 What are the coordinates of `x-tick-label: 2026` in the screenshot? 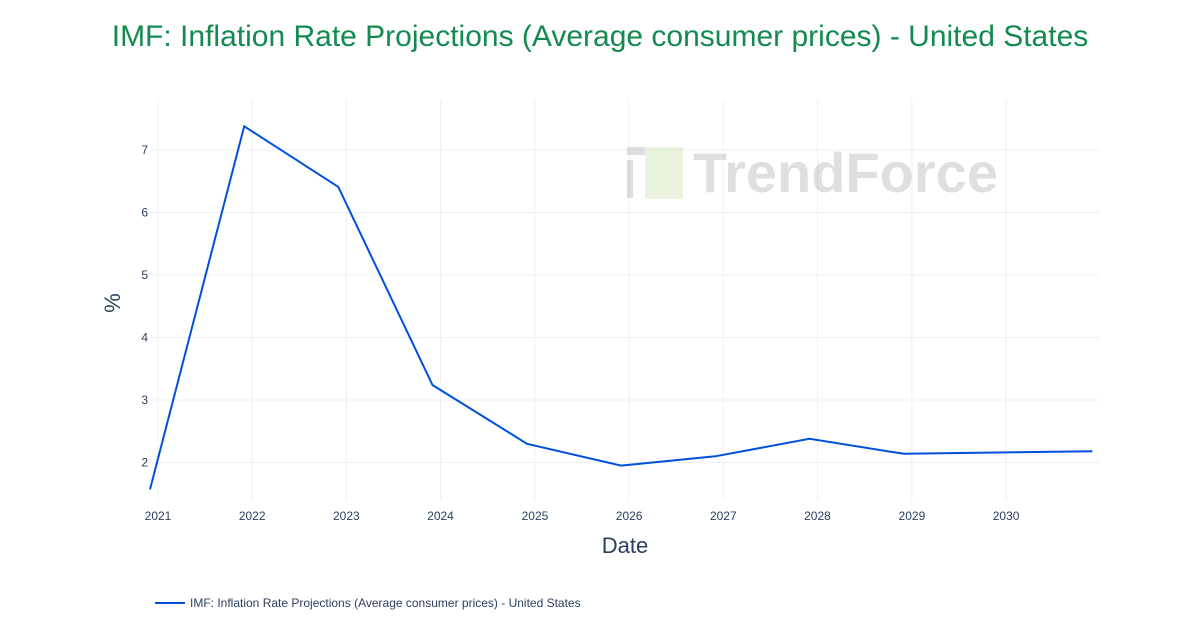 It's located at (629, 516).